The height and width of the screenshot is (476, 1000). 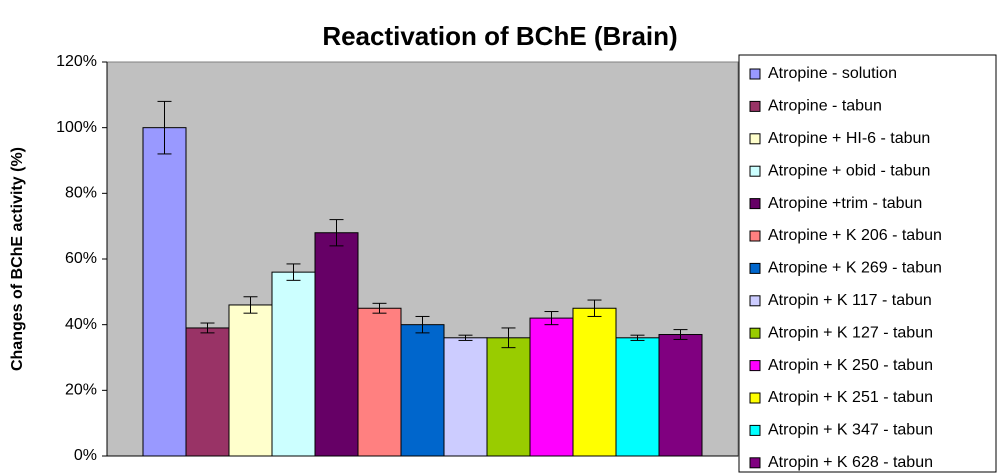 What do you see at coordinates (85, 455) in the screenshot?
I see `y-tick-label: 0%` at bounding box center [85, 455].